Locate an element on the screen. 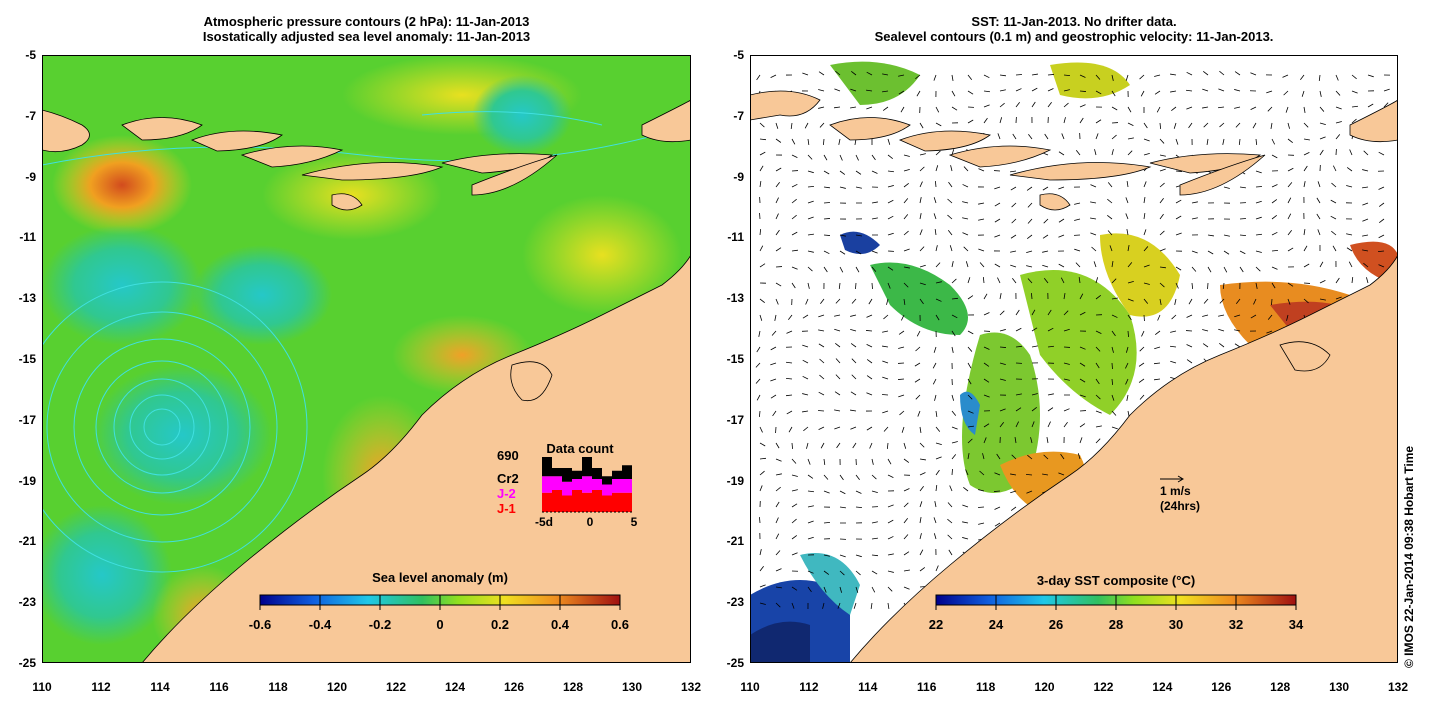  x-tick-label: 128 is located at coordinates (573, 687).